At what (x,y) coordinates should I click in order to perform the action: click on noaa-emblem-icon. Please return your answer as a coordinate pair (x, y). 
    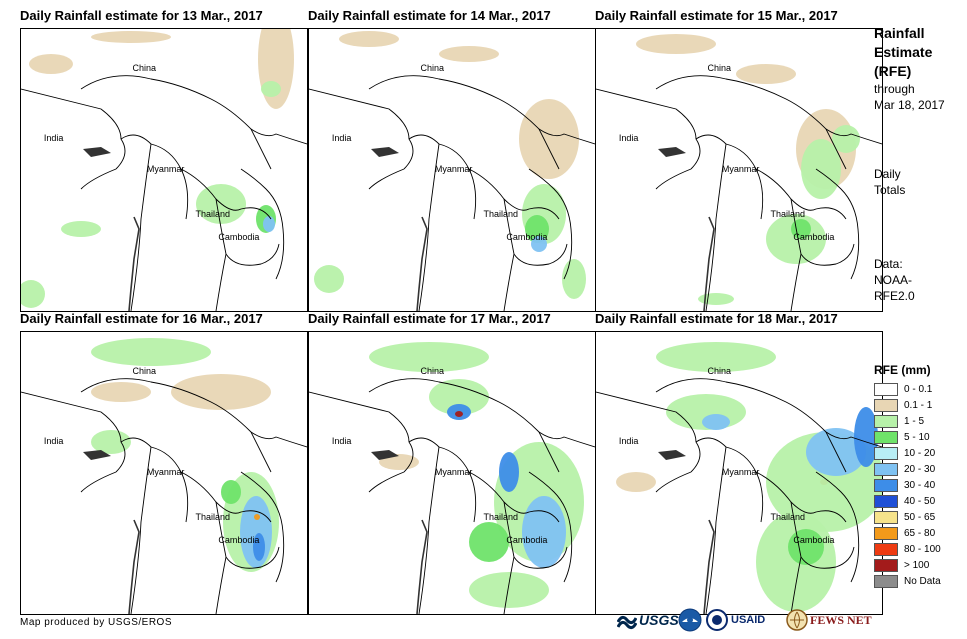
    Looking at the image, I should click on (690, 620).